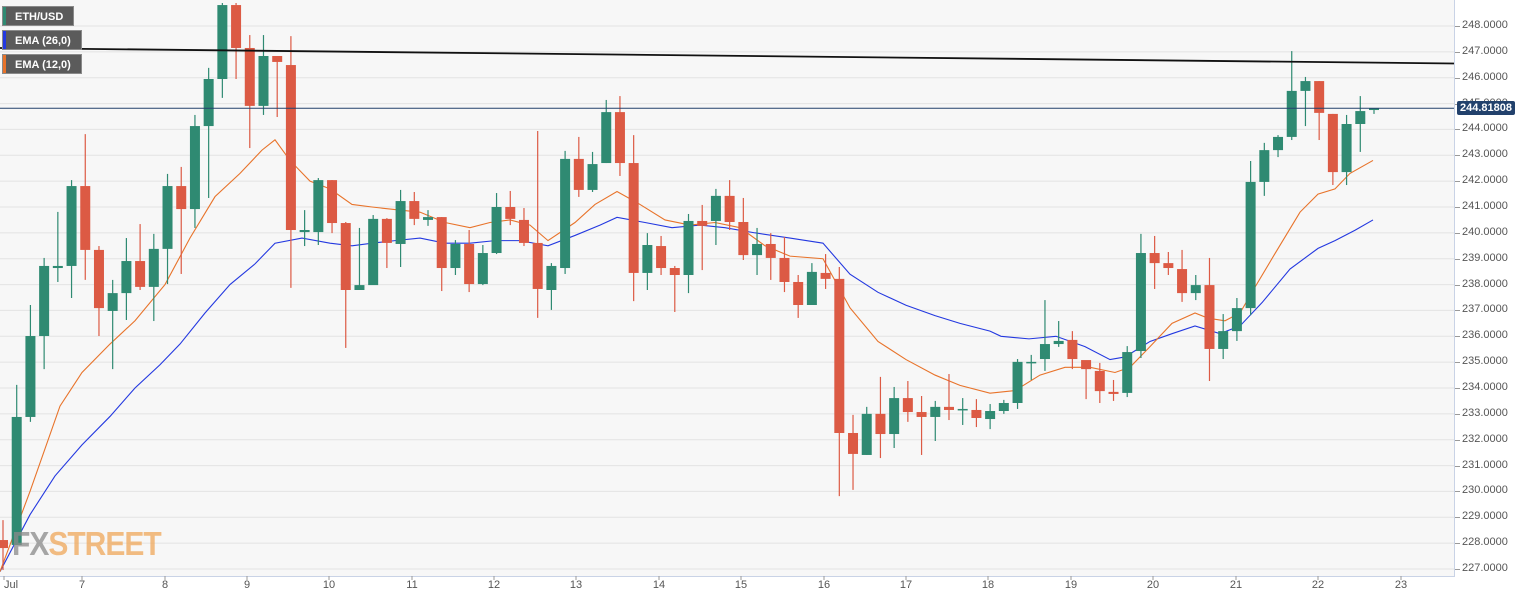 This screenshot has height=597, width=1536. I want to click on legend-eth-usd: ETH/USD, so click(38, 16).